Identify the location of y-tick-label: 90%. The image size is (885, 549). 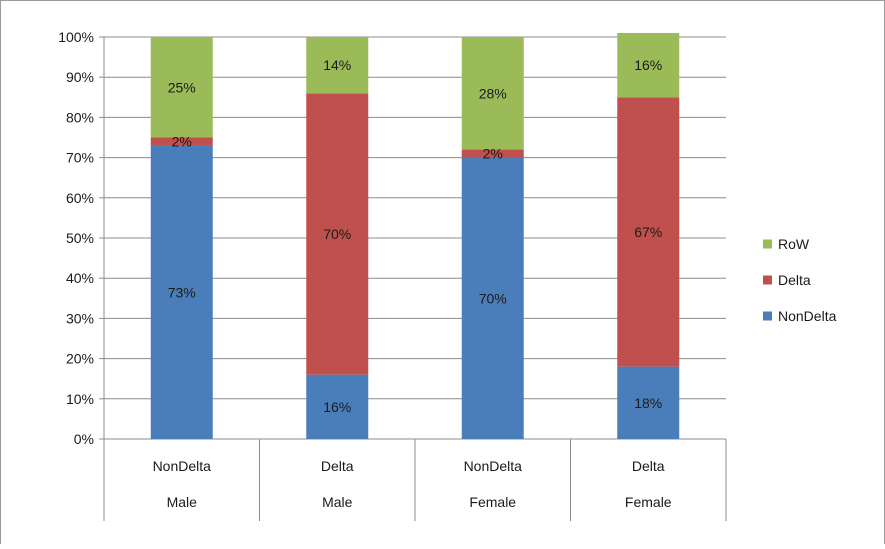
(80, 77).